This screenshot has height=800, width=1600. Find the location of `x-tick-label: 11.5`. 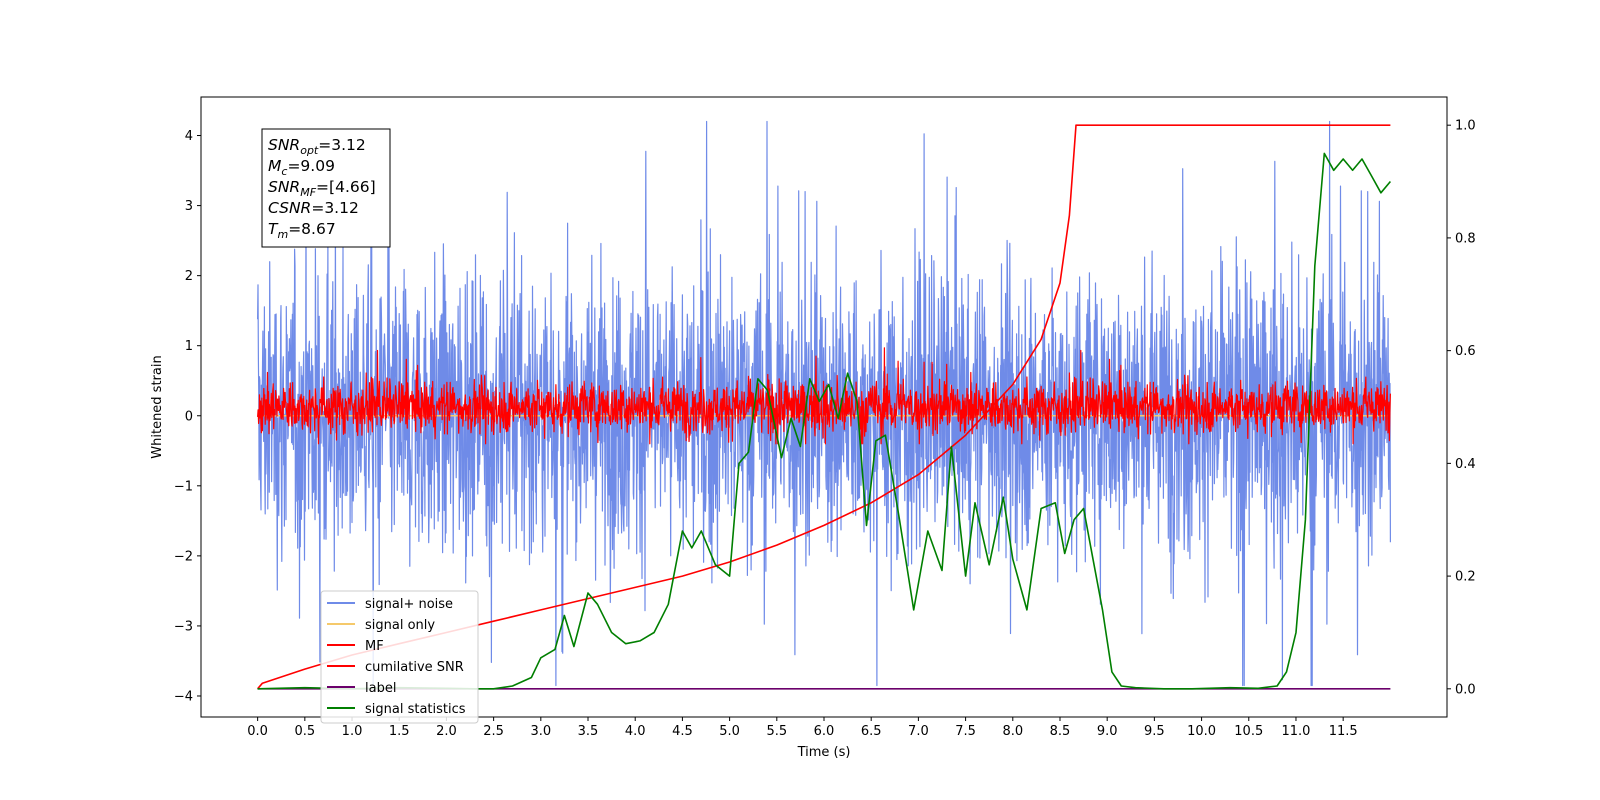

x-tick-label: 11.5 is located at coordinates (1343, 731).